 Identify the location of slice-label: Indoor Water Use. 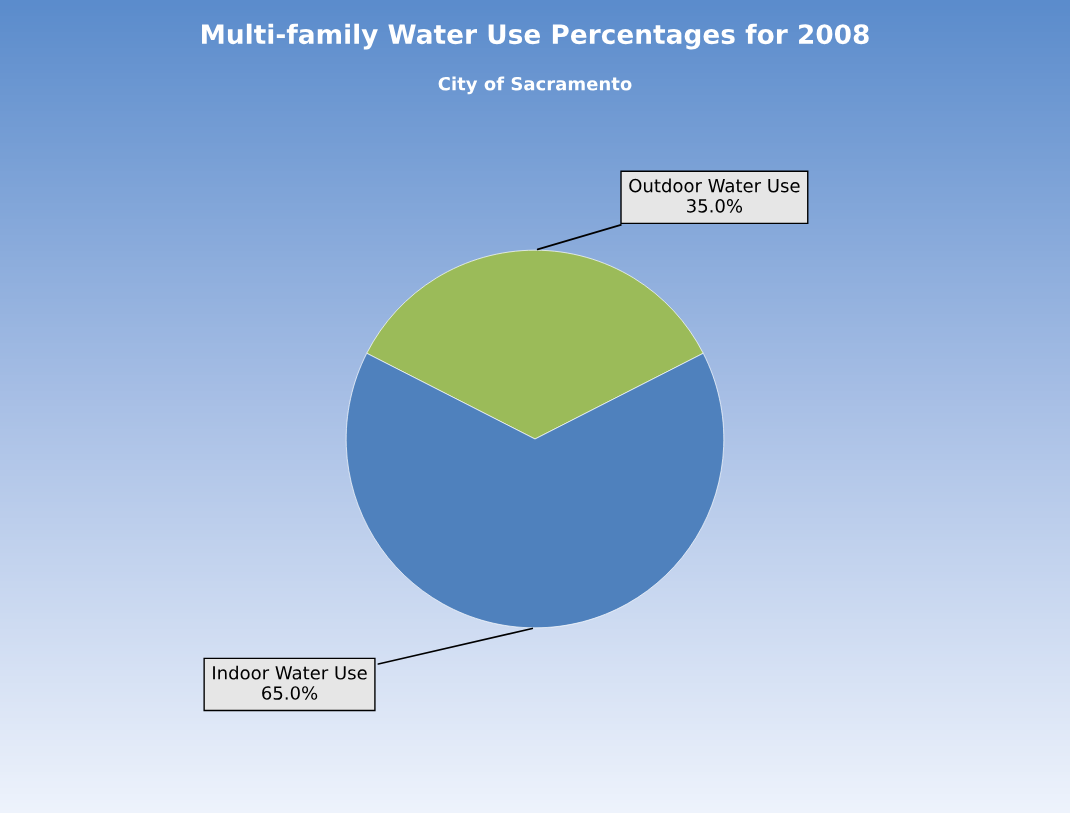
(290, 672).